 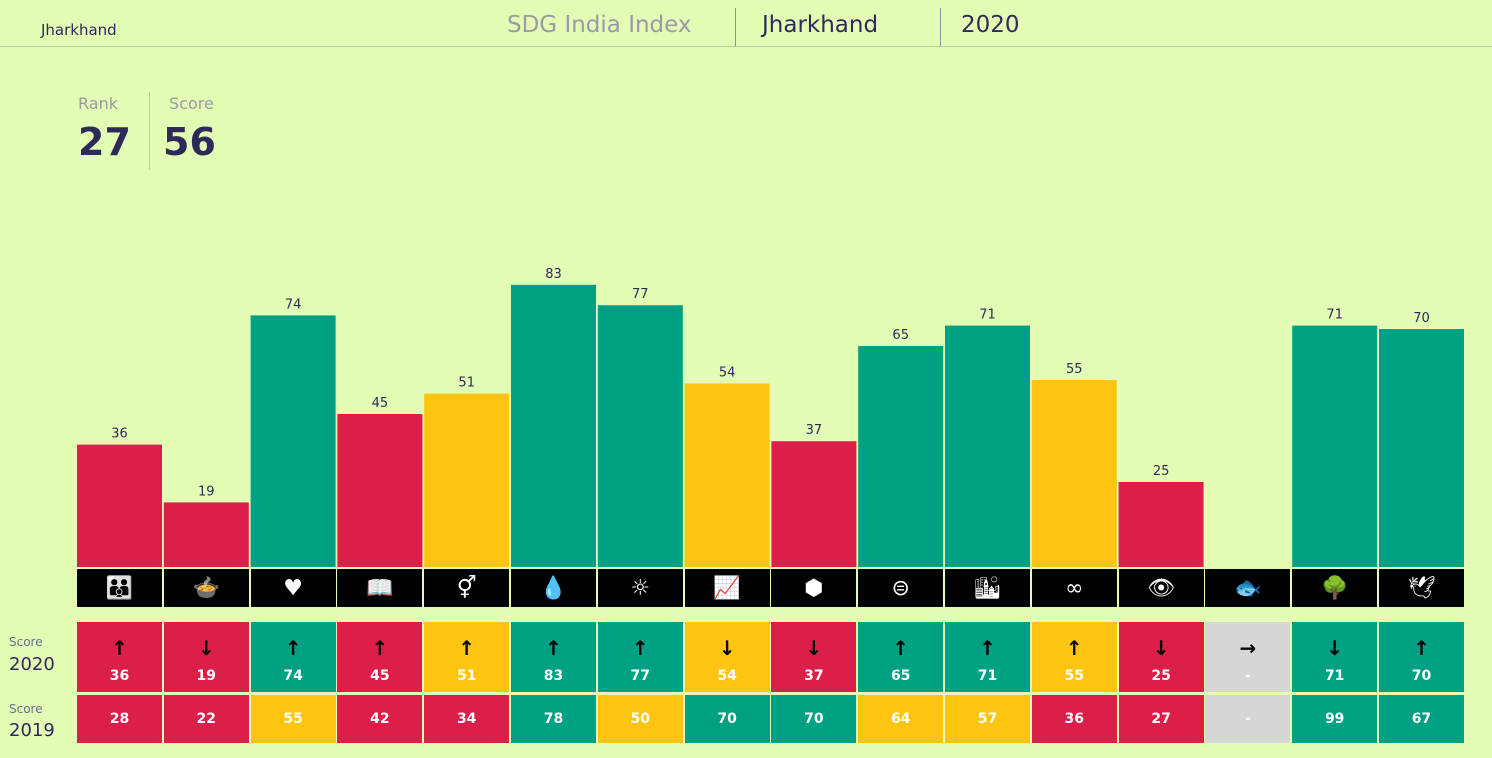 I want to click on score-2020-cell: ↓ 25, so click(x=1161, y=657).